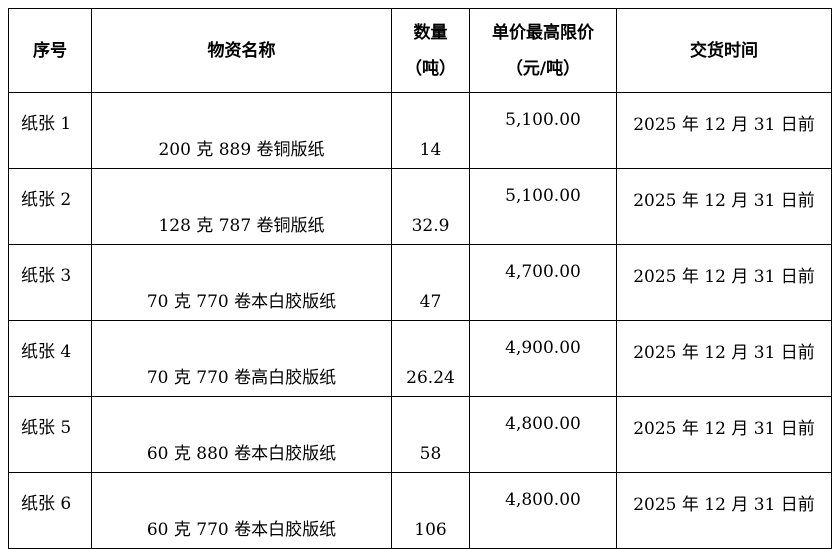 The height and width of the screenshot is (549, 837). Describe the element at coordinates (430, 282) in the screenshot. I see `cell-quantity: 47` at that location.